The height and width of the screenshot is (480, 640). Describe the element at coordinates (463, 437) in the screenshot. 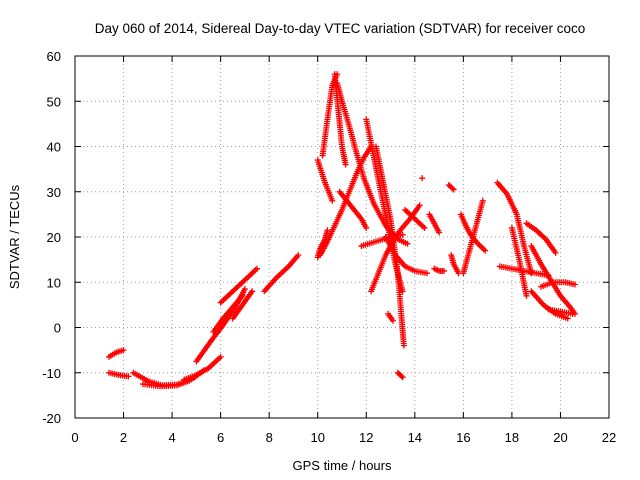

I see `x-tick-label: 16` at that location.